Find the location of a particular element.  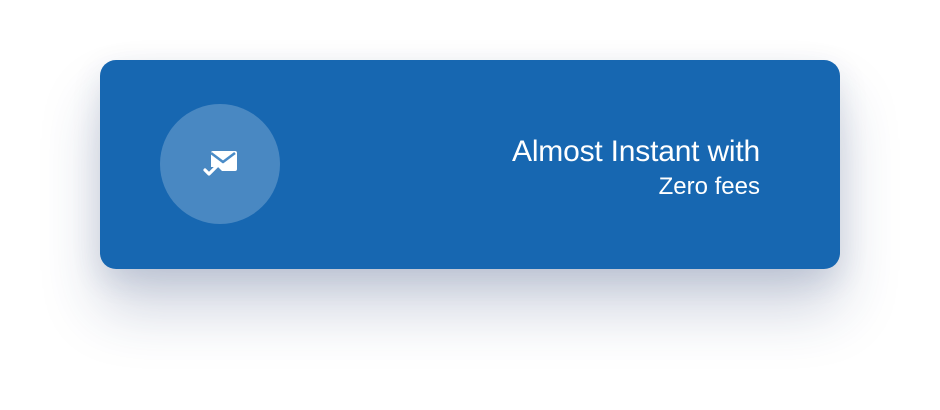

mail-check-icon is located at coordinates (220, 163).